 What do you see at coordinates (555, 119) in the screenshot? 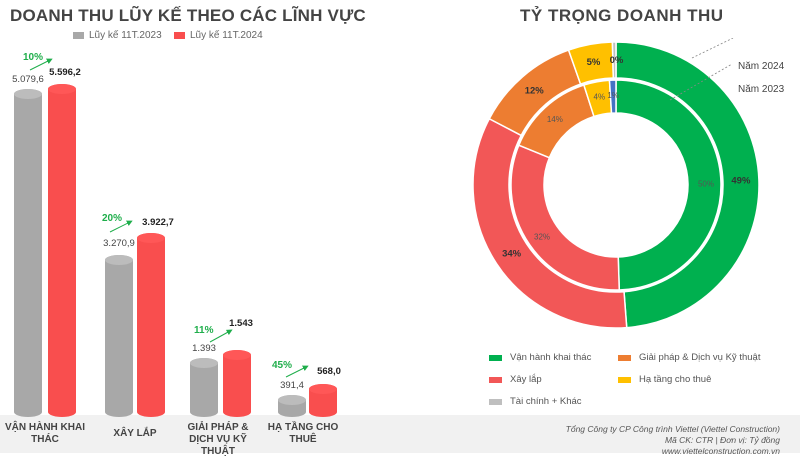
I see `donut-slice-label: 14%` at bounding box center [555, 119].